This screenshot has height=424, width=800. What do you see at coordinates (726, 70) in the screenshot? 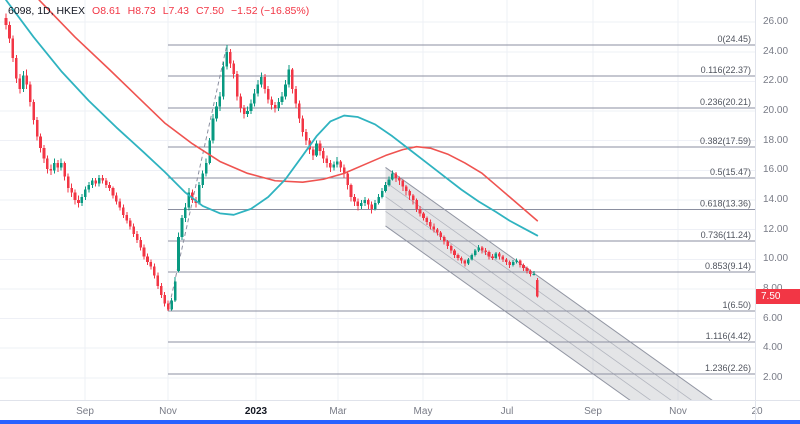
I see `fib-level-label: 0.116(22.37)` at bounding box center [726, 70].